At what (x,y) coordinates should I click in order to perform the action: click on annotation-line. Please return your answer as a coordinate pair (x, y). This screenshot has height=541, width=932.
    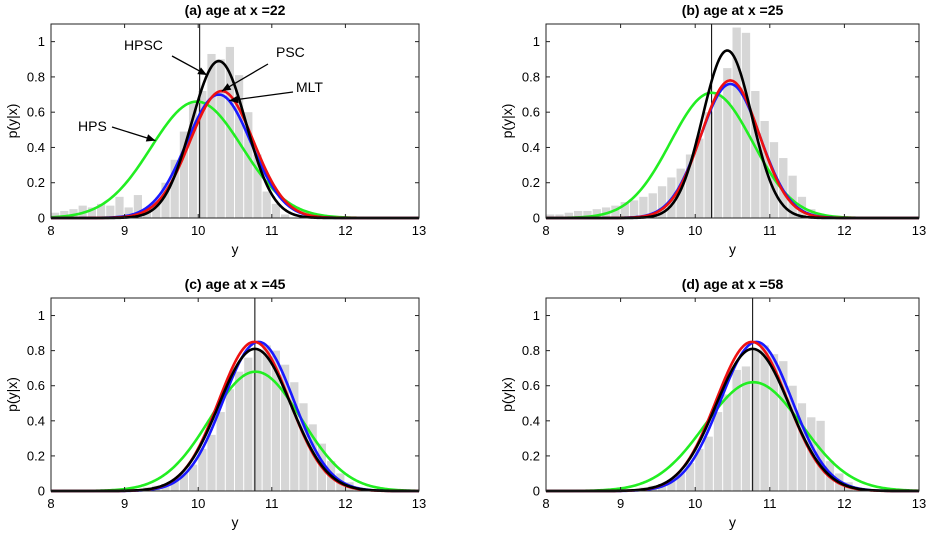
    Looking at the image, I should click on (261, 96).